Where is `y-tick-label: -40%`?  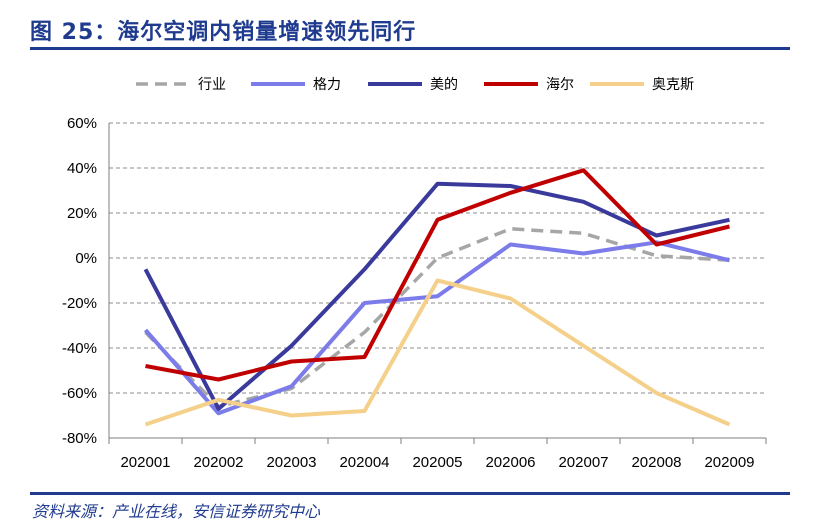
y-tick-label: -40% is located at coordinates (79, 348).